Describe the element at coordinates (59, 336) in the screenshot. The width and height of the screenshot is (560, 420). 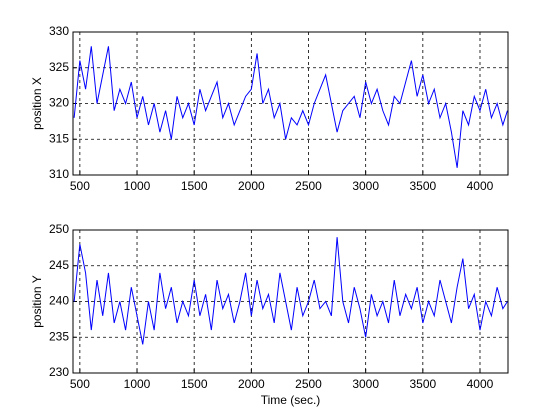
I see `y-tick-label: 235` at that location.